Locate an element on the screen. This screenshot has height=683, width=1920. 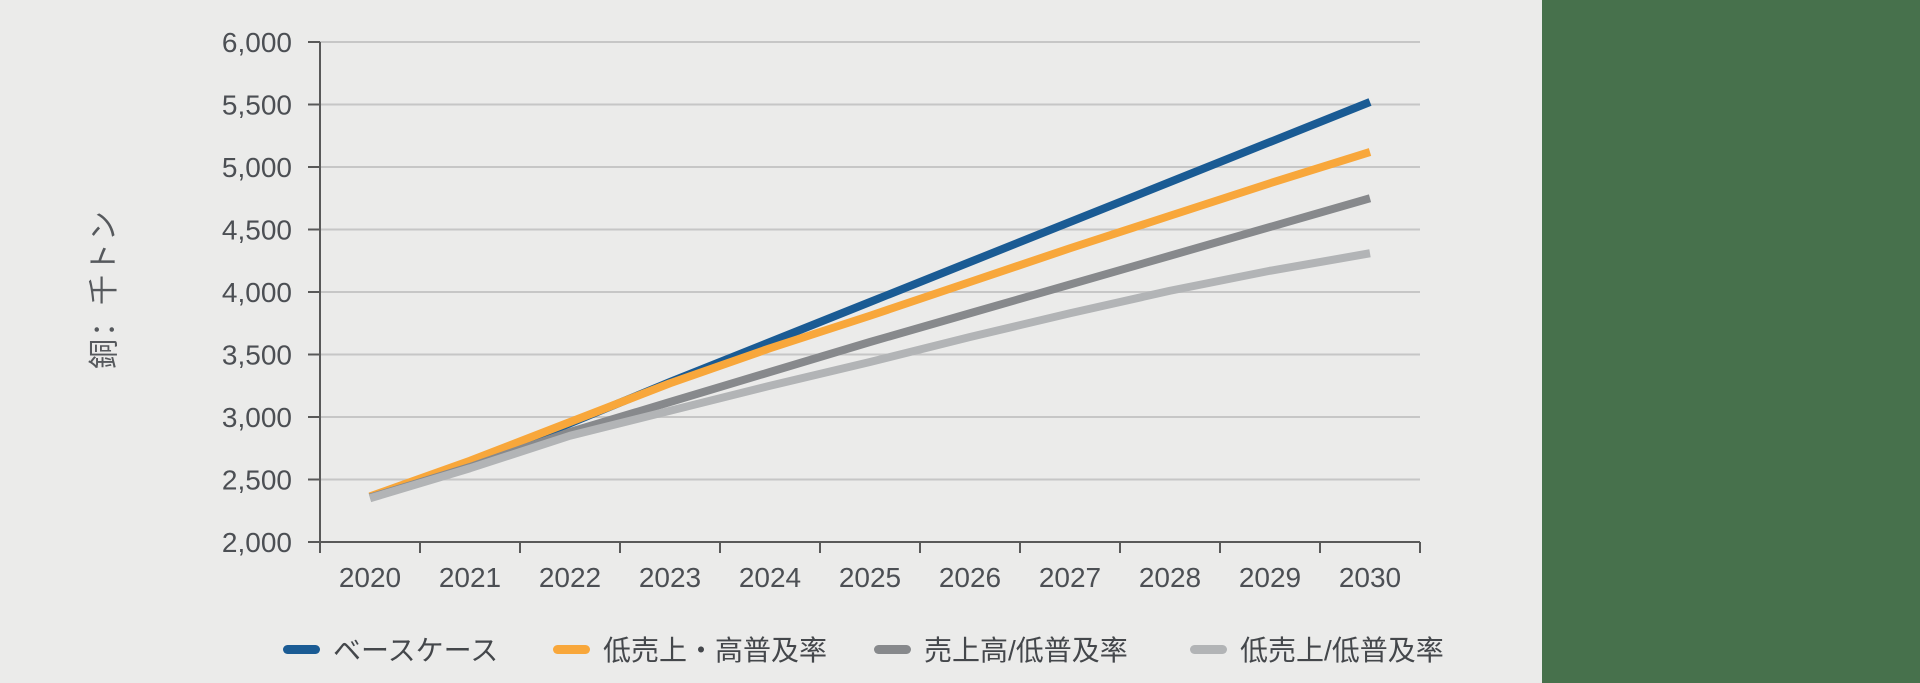
x-tick-label: 2028 is located at coordinates (1170, 577).